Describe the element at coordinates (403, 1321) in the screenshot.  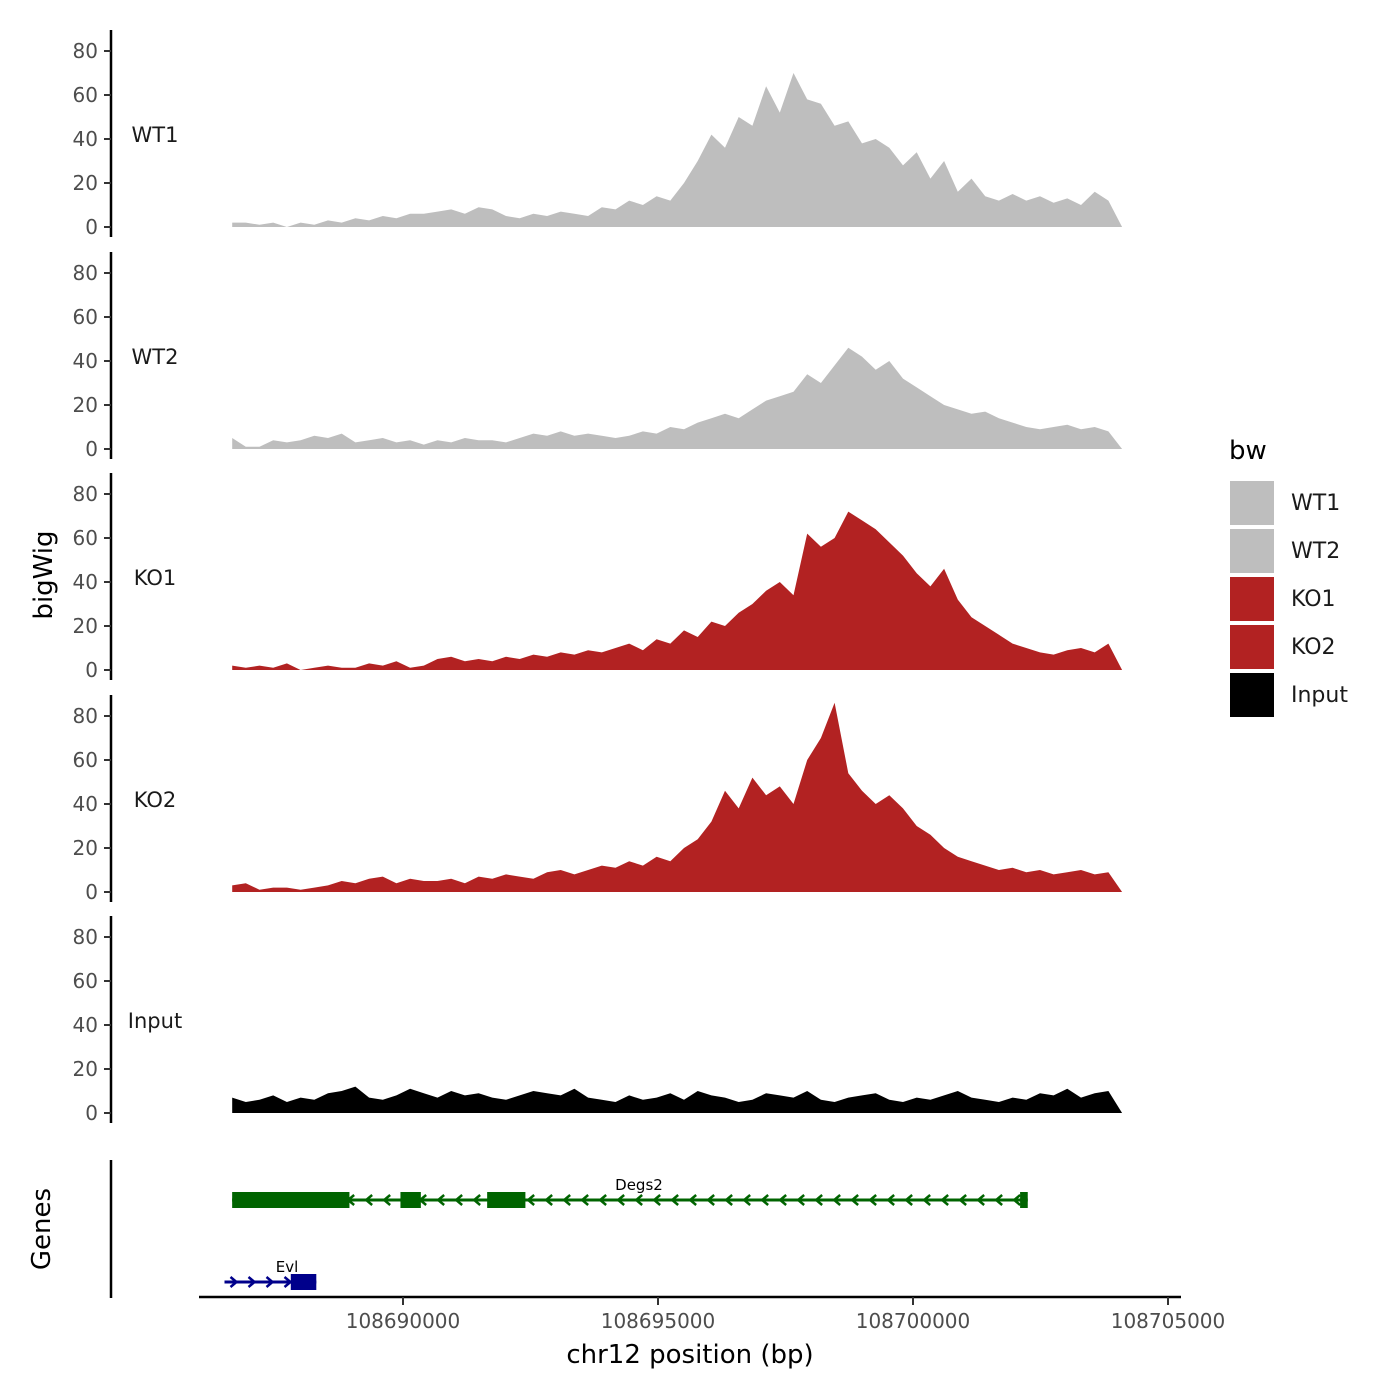
I see `x-tick-label: 108690000` at that location.